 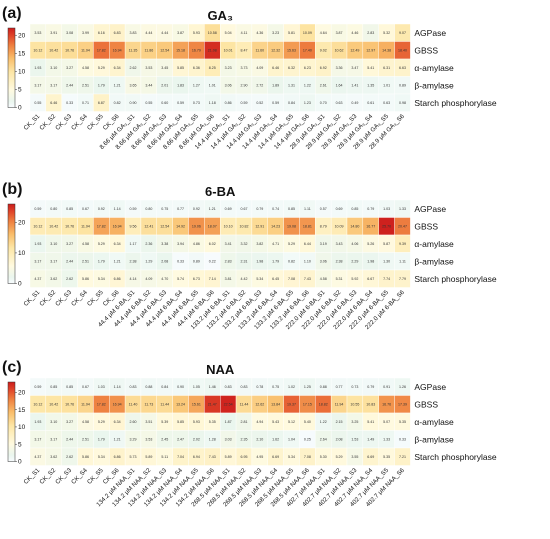 What do you see at coordinates (354, 103) in the screenshot?
I see `cell-value-label: 0.49` at bounding box center [354, 103].